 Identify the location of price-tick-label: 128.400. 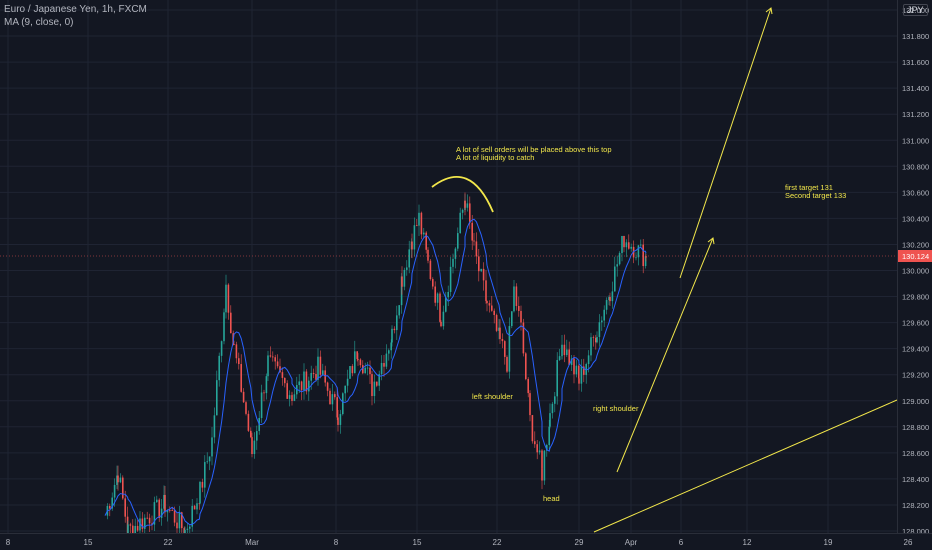
(915, 479).